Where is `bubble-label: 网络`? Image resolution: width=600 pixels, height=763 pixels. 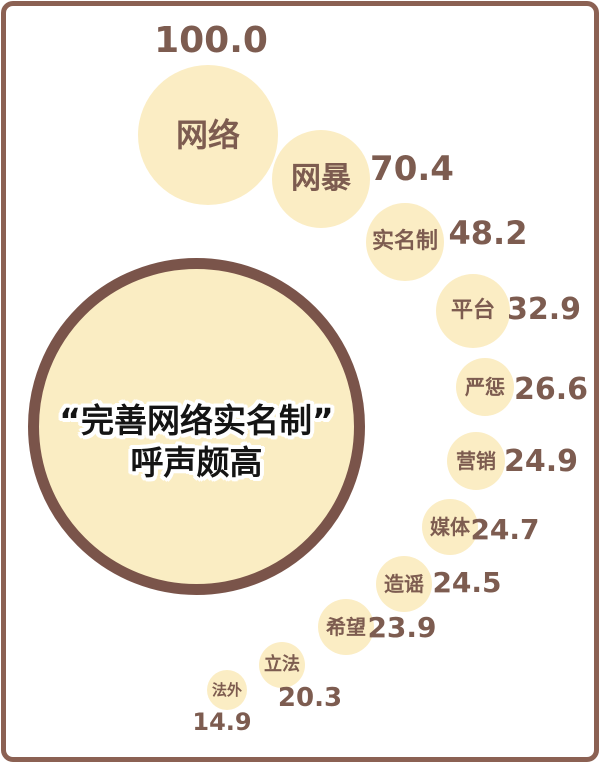
bubble-label: 网络 is located at coordinates (207, 135).